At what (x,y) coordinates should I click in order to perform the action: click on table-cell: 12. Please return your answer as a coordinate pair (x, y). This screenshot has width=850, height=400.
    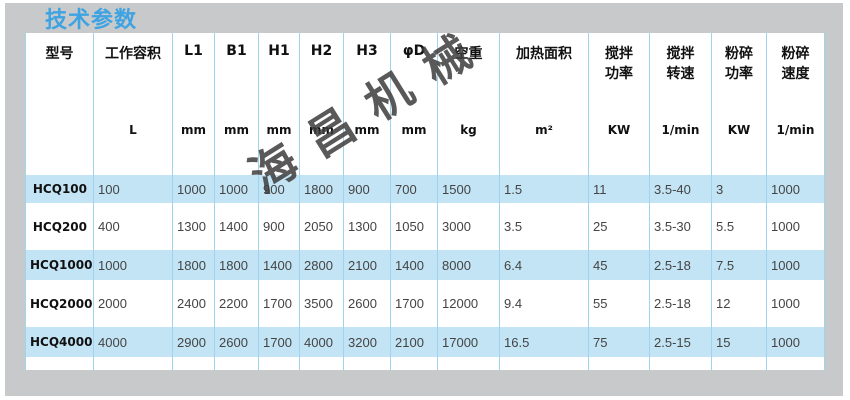
    Looking at the image, I should click on (739, 303).